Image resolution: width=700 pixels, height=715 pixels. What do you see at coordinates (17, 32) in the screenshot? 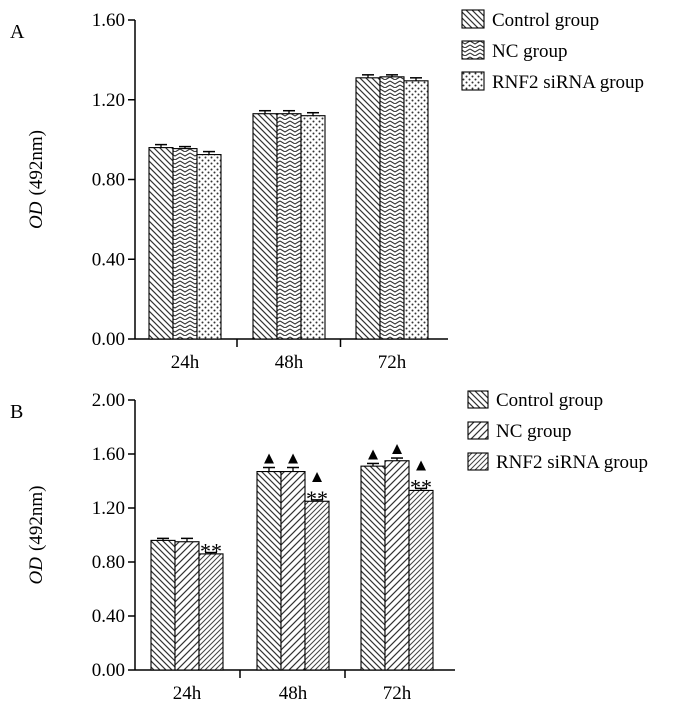
I see `panel-label: A` at bounding box center [17, 32].